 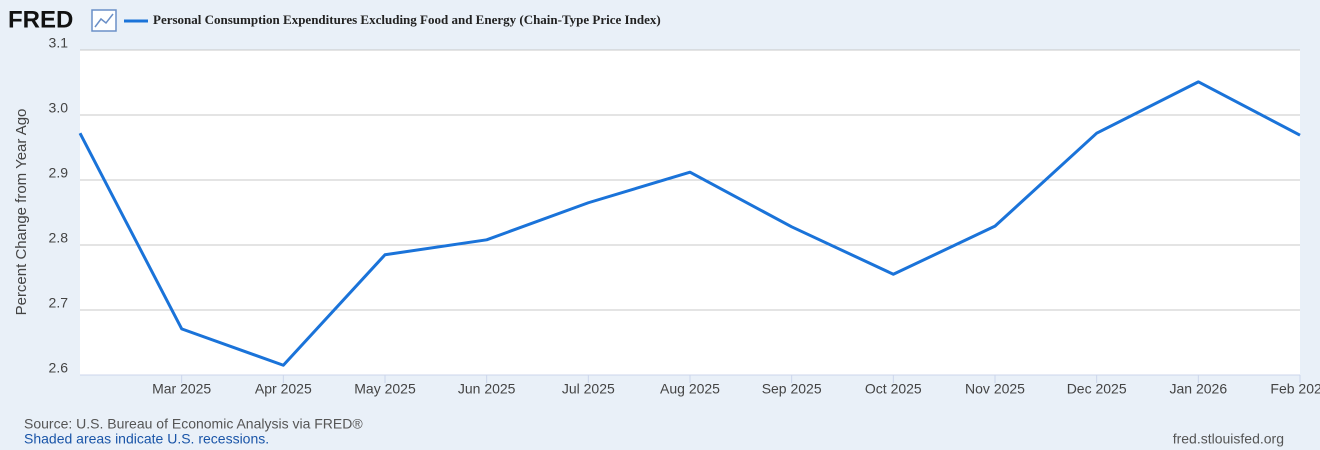 What do you see at coordinates (385, 389) in the screenshot?
I see `x-tick-label: May 2025` at bounding box center [385, 389].